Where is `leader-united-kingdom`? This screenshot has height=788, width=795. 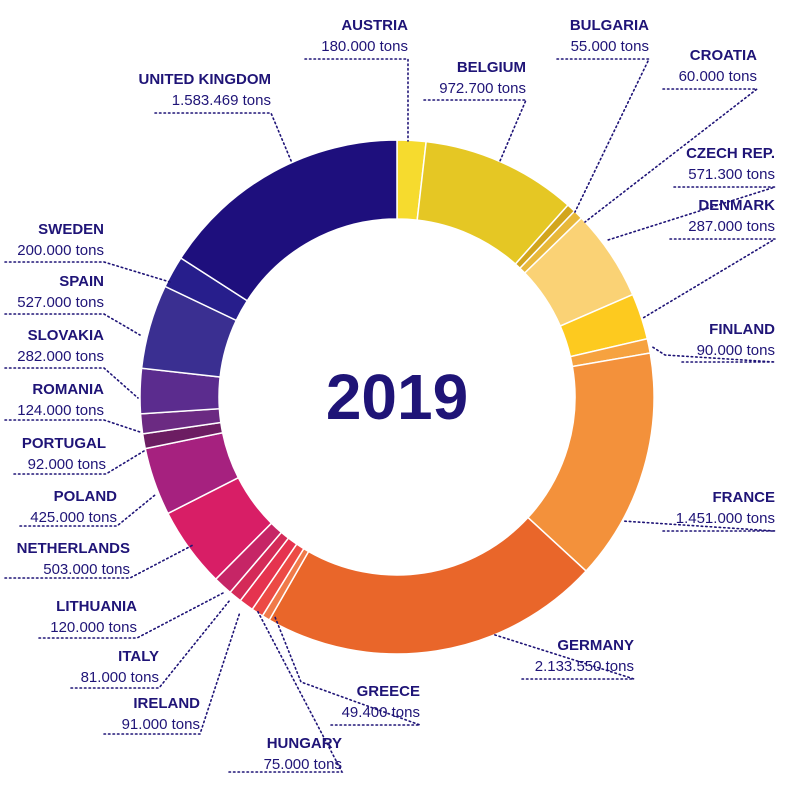
leader-united-kingdom is located at coordinates (223, 138).